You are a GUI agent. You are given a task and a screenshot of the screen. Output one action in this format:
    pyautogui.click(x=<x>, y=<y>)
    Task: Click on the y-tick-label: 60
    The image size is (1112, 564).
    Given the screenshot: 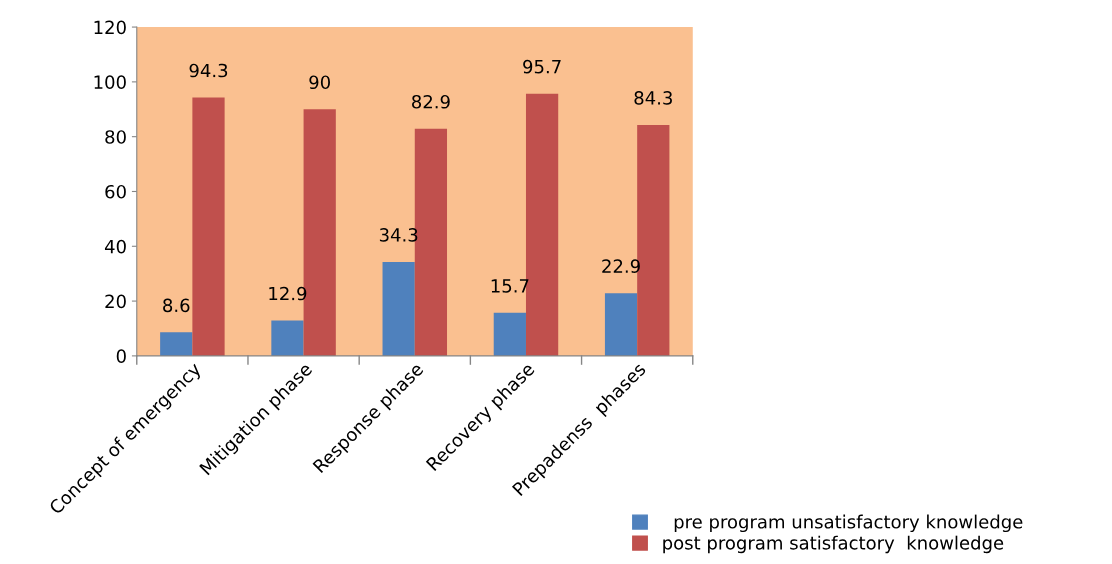 What is the action you would take?
    pyautogui.click(x=115, y=191)
    